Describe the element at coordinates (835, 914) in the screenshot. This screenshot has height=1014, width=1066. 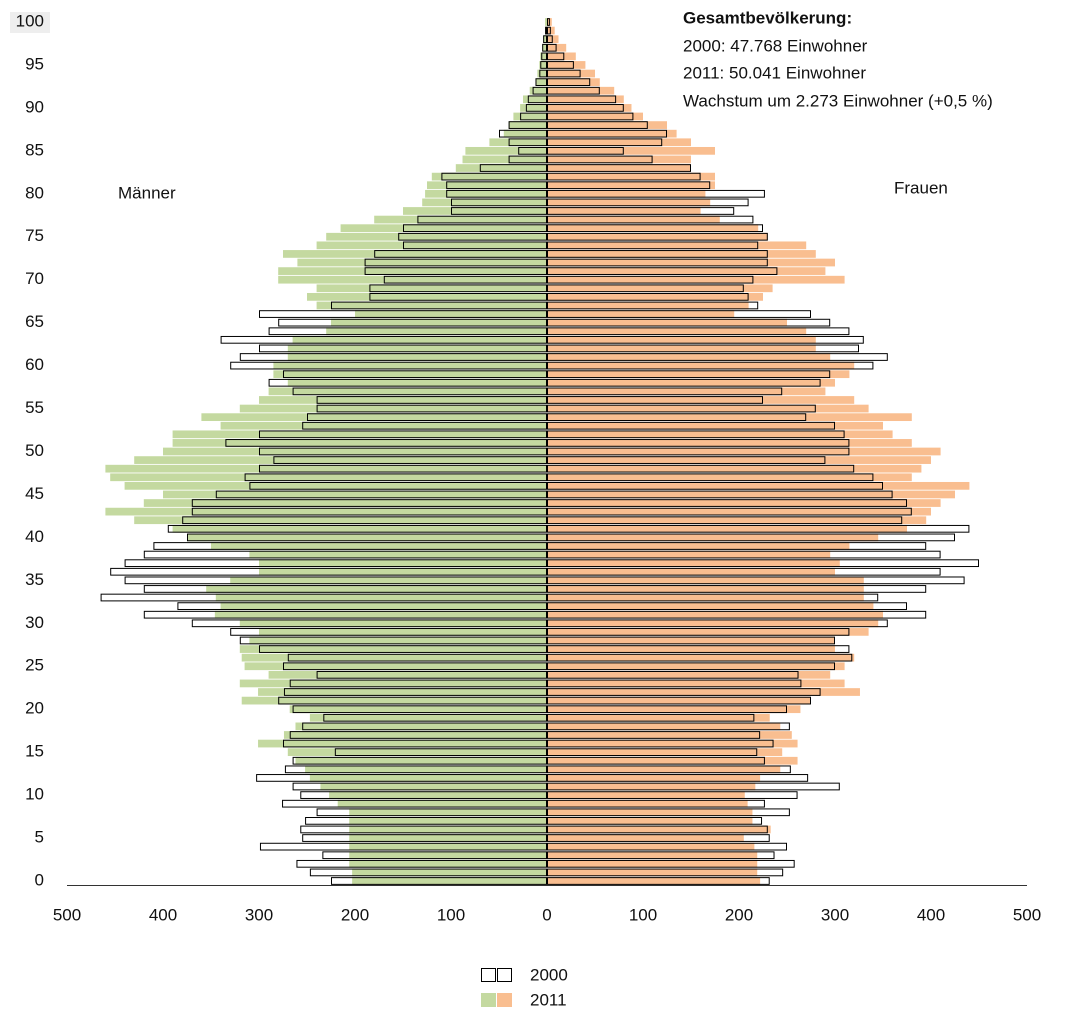
I see `x-tick-label: 300` at that location.